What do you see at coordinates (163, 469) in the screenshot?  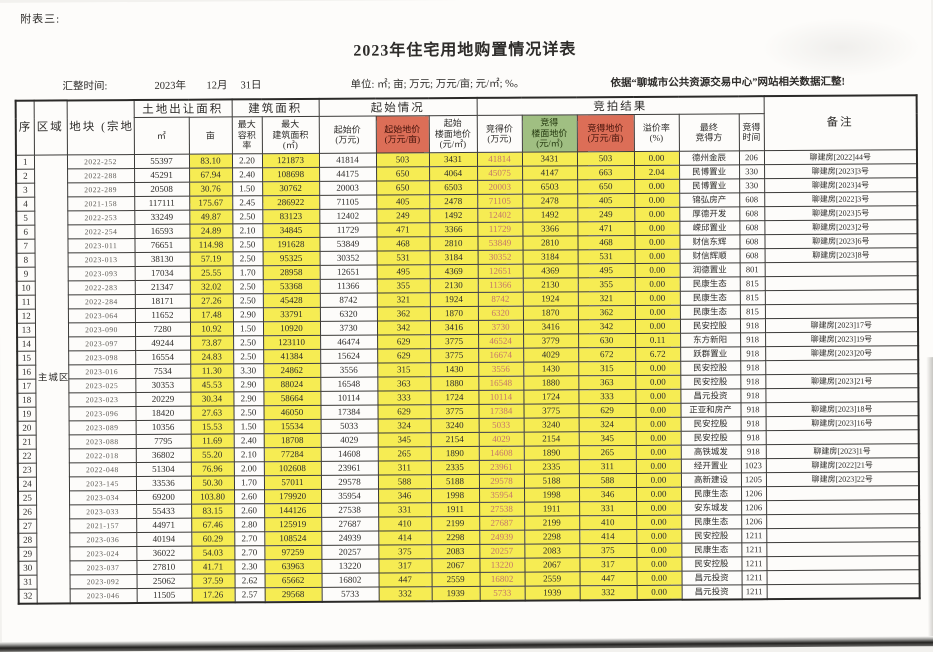 I see `cell-area-m2: 51304` at bounding box center [163, 469].